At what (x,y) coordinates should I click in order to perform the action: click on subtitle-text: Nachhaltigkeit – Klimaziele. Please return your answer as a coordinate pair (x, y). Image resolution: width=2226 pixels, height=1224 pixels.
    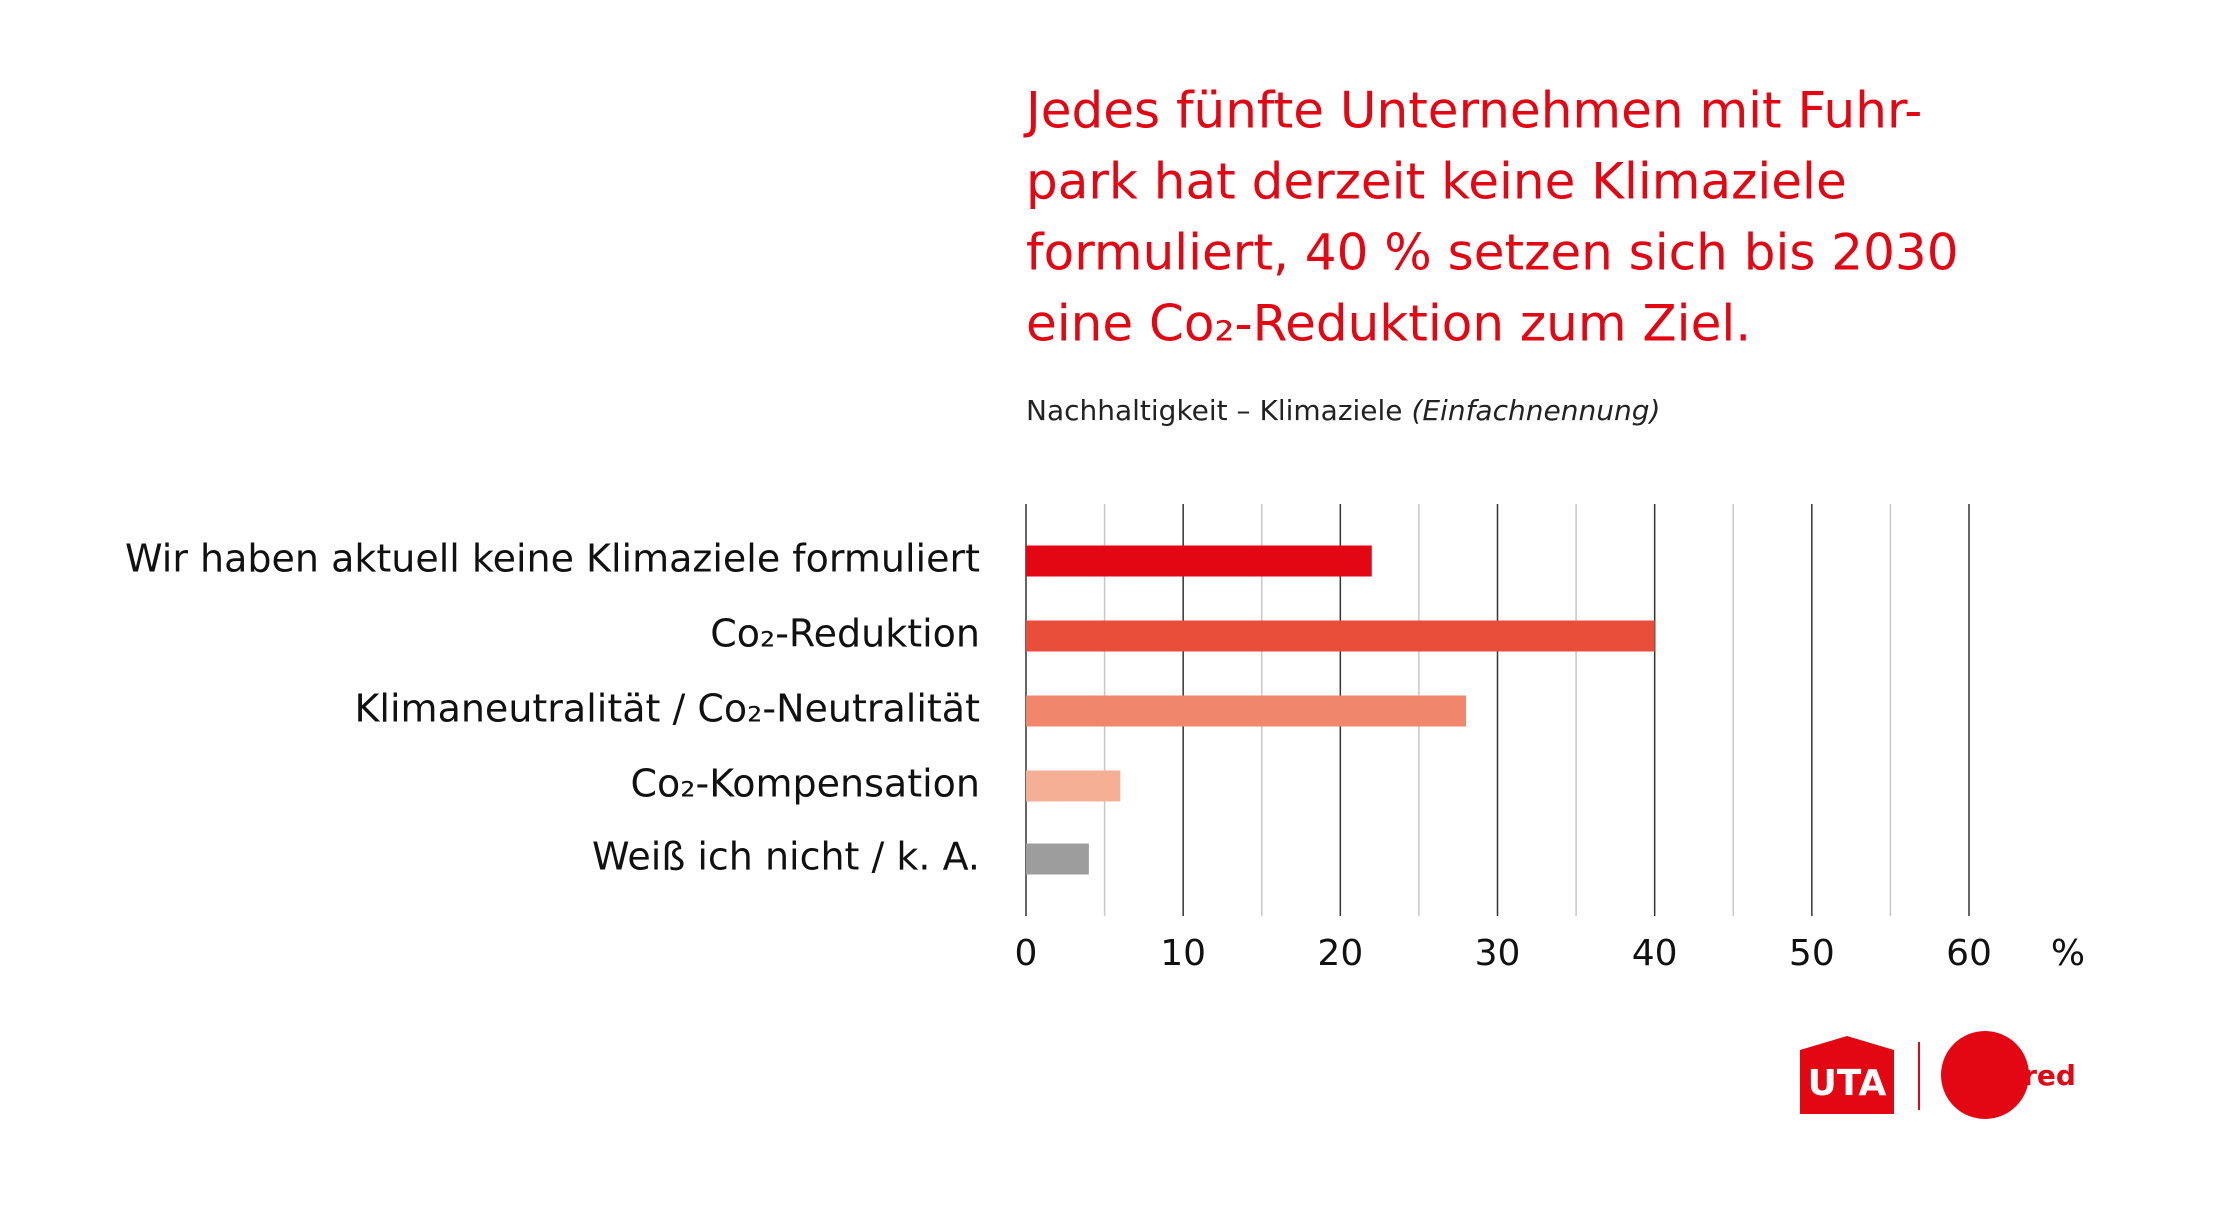
    Looking at the image, I should click on (1214, 410).